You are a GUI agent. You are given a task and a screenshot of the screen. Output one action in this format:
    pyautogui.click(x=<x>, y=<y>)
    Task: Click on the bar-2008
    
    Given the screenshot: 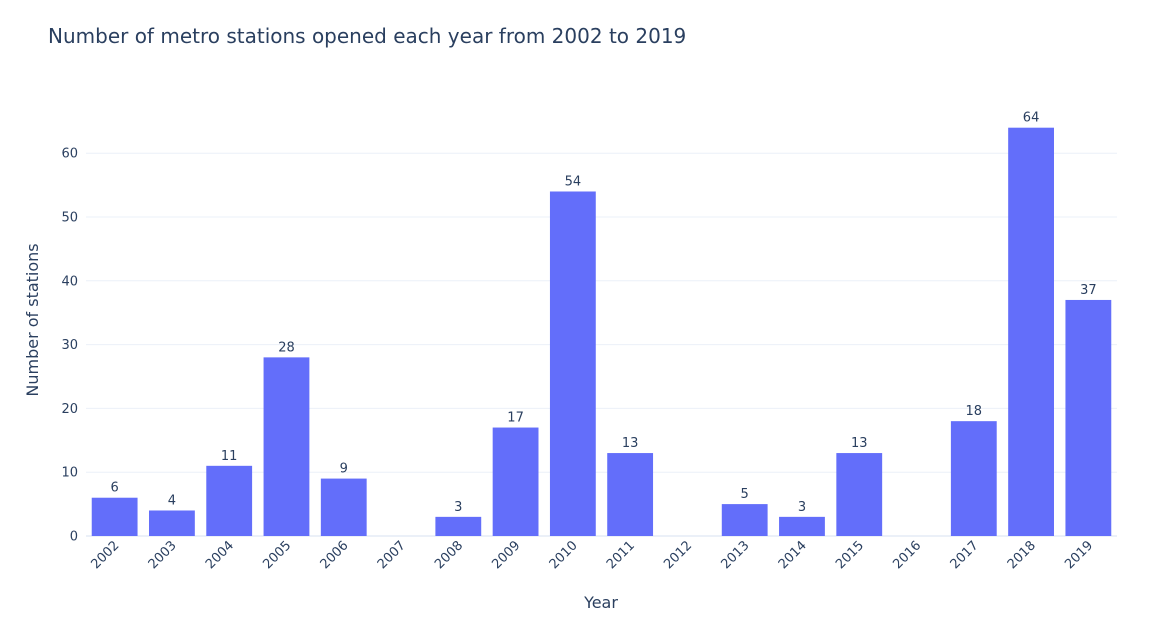 What is the action you would take?
    pyautogui.click(x=458, y=526)
    